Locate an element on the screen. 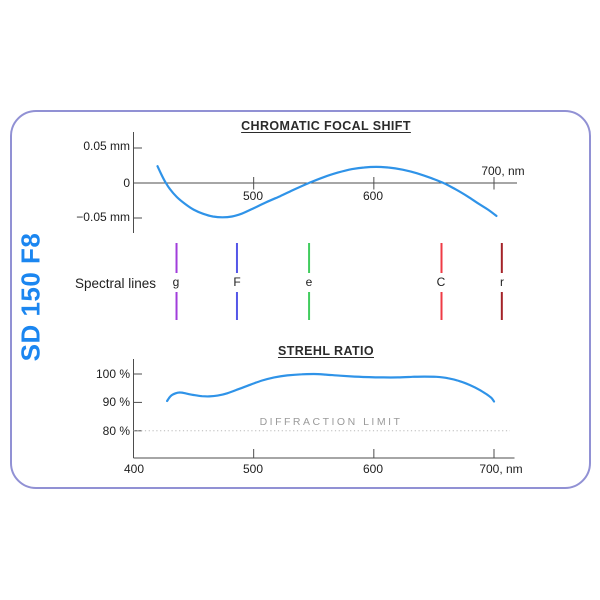  chart2-title: STREHL RATIO is located at coordinates (325, 351).